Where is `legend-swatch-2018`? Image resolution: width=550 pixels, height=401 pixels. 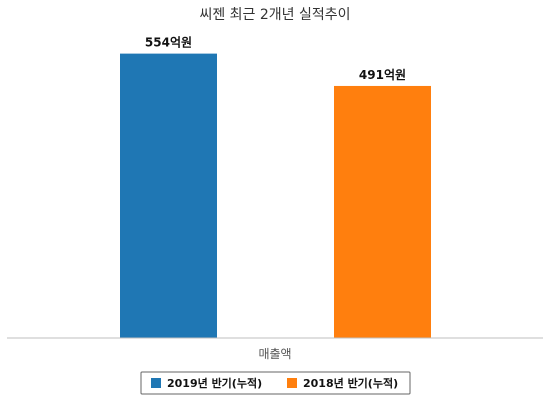
legend-swatch-2018 is located at coordinates (292, 383).